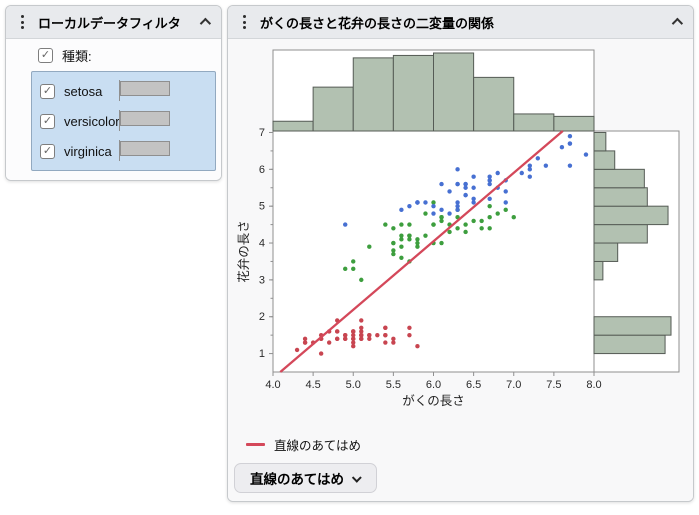 The image size is (699, 515). Describe the element at coordinates (123, 91) in the screenshot. I see `filter-value-row-setosa: ✓ setosa` at that location.